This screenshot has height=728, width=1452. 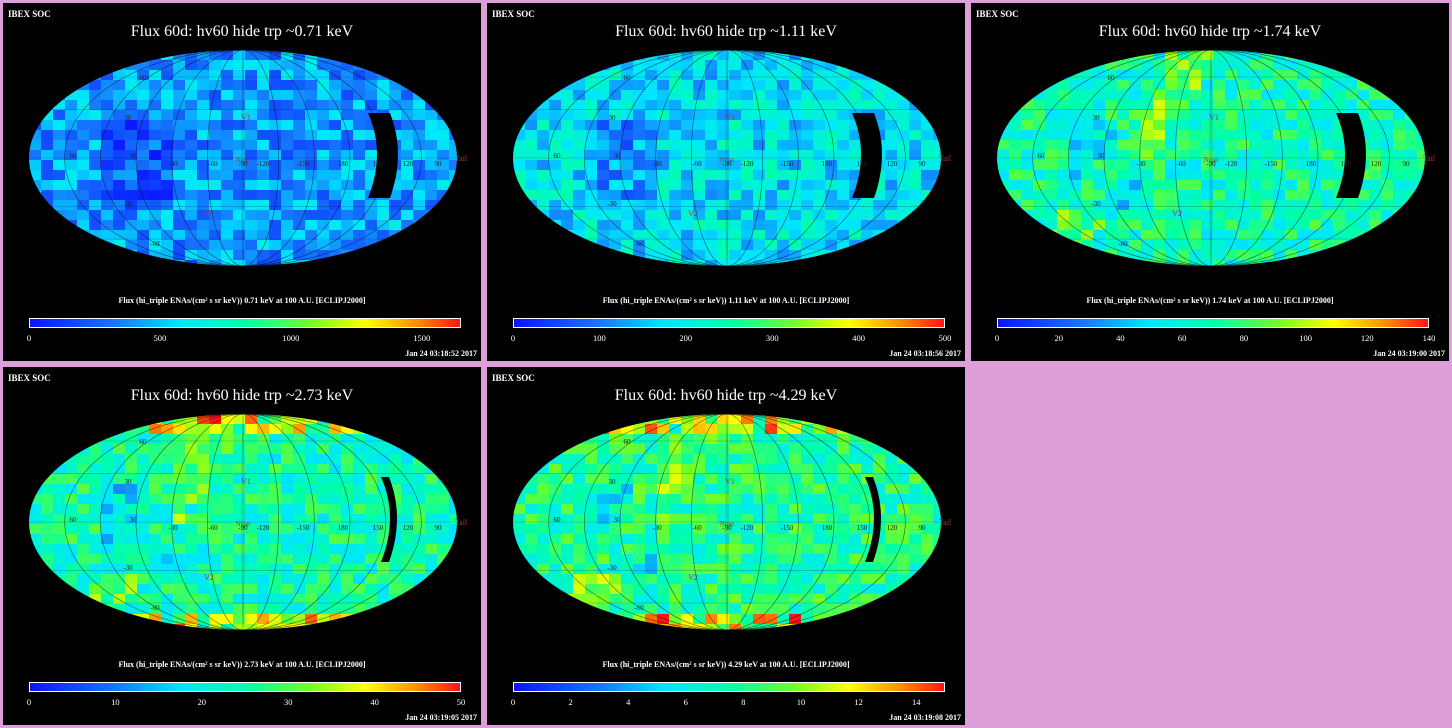 What do you see at coordinates (685, 702) in the screenshot?
I see `colorbar-tick-label: 6` at bounding box center [685, 702].